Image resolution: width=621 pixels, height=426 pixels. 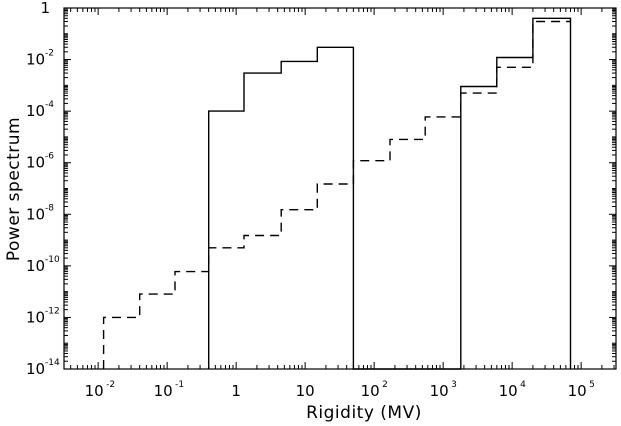 What do you see at coordinates (110, 385) in the screenshot?
I see `x-tick-exponent: -2` at bounding box center [110, 385].